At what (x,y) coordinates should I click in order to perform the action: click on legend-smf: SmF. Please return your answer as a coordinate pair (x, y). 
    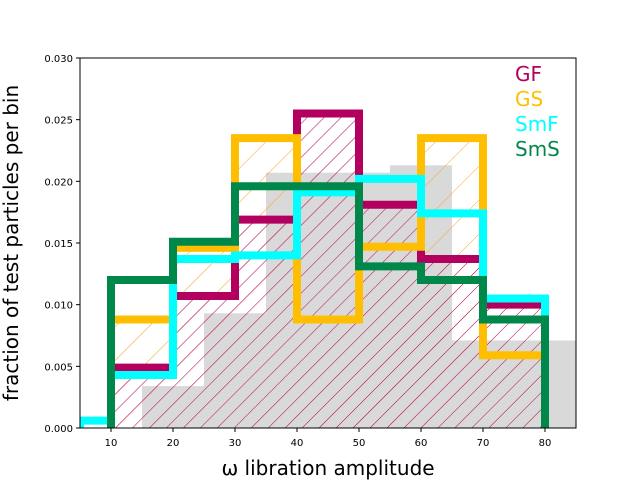
    Looking at the image, I should click on (537, 124).